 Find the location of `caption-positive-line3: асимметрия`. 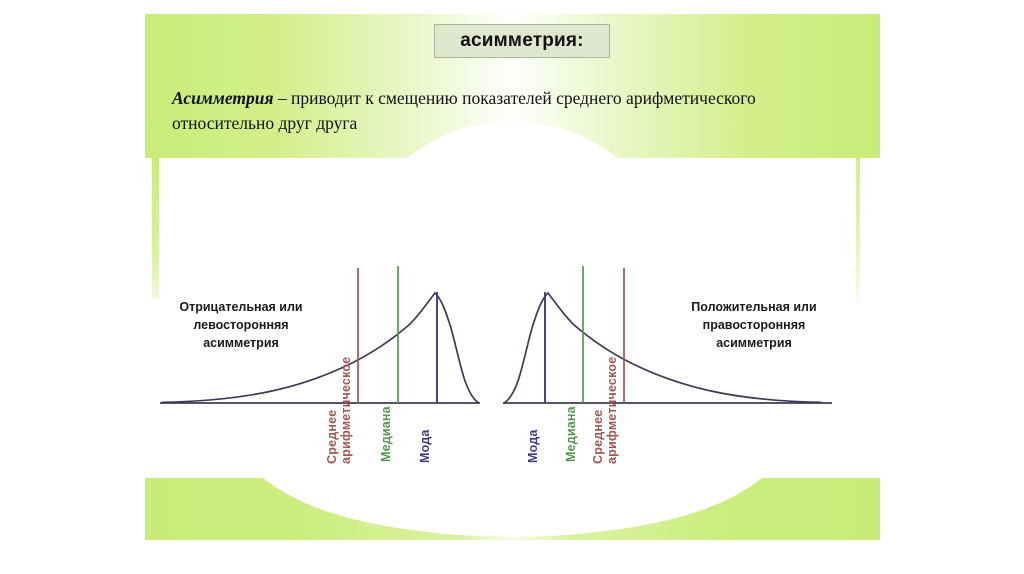

caption-positive-line3: асимметрия is located at coordinates (754, 343).